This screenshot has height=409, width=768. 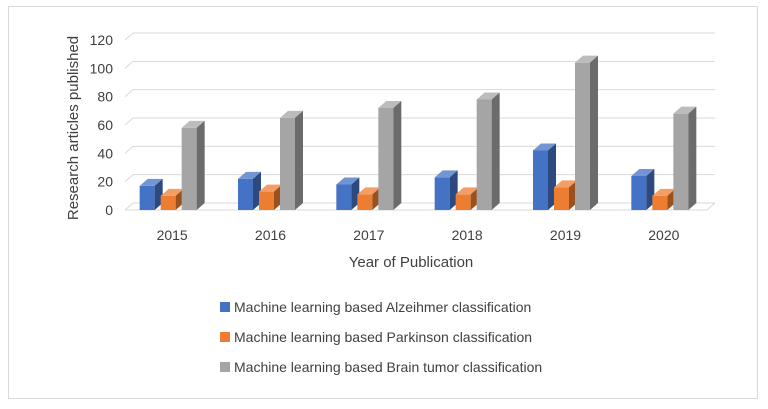 I want to click on y-tick-label: 40, so click(x=105, y=153).